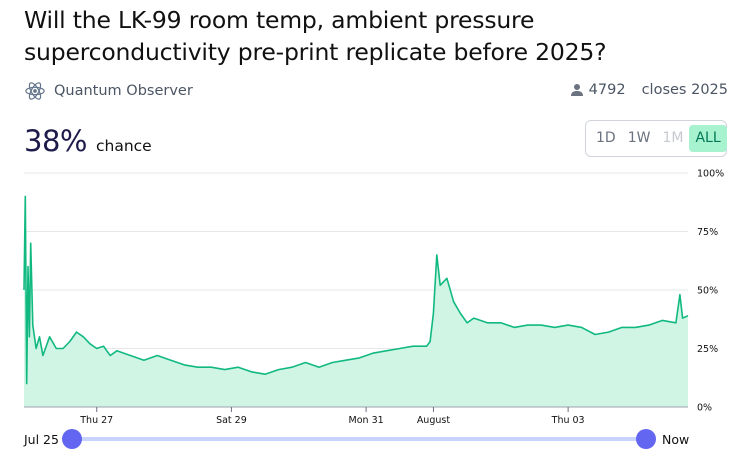  I want to click on y-tick-label: 75%, so click(707, 232).